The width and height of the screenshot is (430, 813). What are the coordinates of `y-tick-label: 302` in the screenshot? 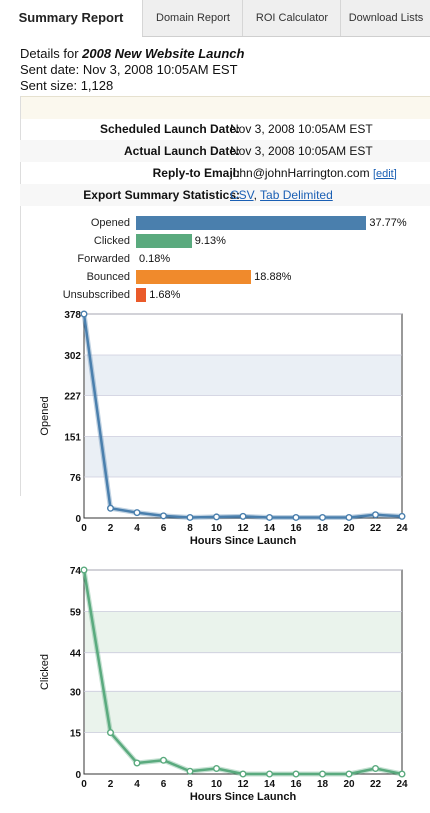 It's located at (72, 356).